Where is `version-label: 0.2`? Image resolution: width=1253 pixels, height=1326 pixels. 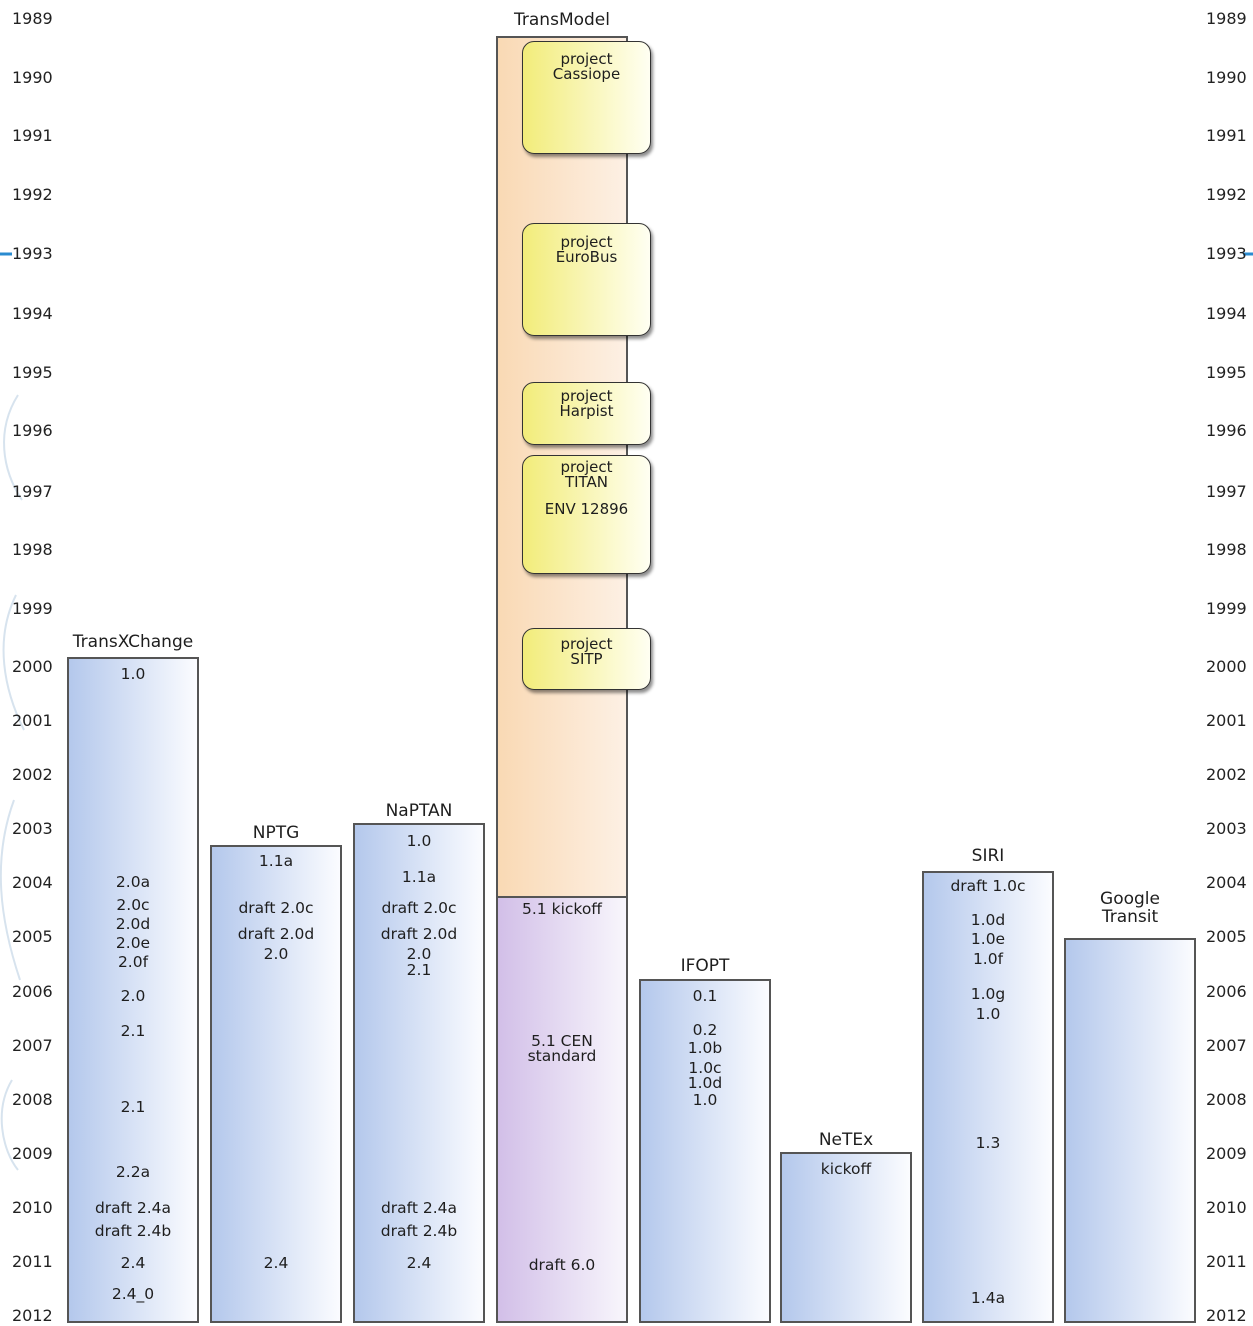
version-label: 0.2 is located at coordinates (705, 1030).